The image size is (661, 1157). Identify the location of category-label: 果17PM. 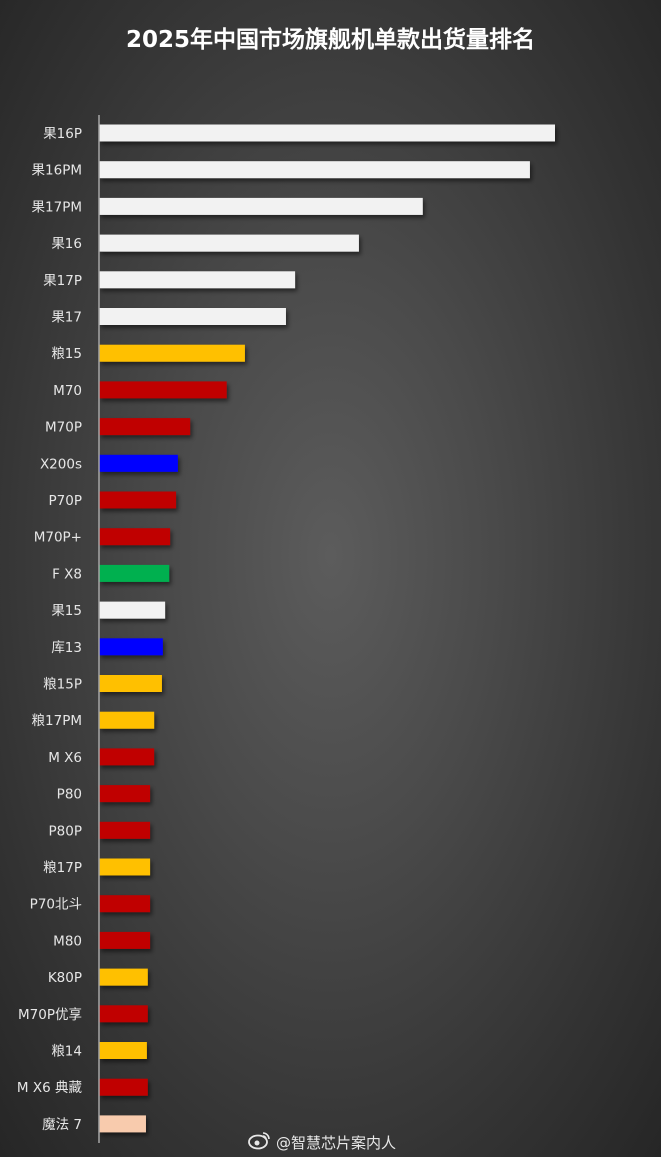
(57, 207).